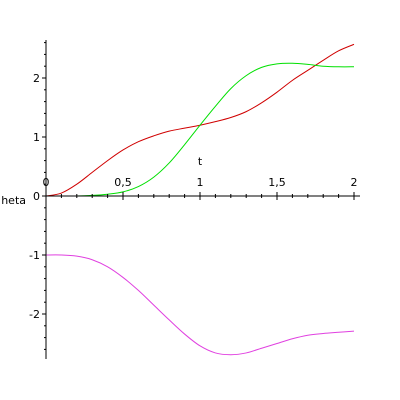  What do you see at coordinates (36, 137) in the screenshot?
I see `y-tick-label: 1` at bounding box center [36, 137].